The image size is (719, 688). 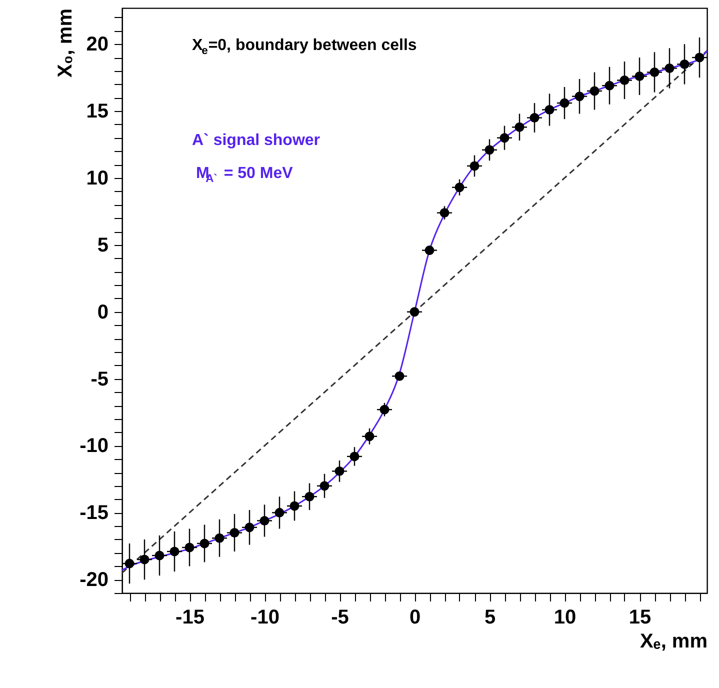 What do you see at coordinates (97, 45) in the screenshot?
I see `y-tick-label: 20` at bounding box center [97, 45].